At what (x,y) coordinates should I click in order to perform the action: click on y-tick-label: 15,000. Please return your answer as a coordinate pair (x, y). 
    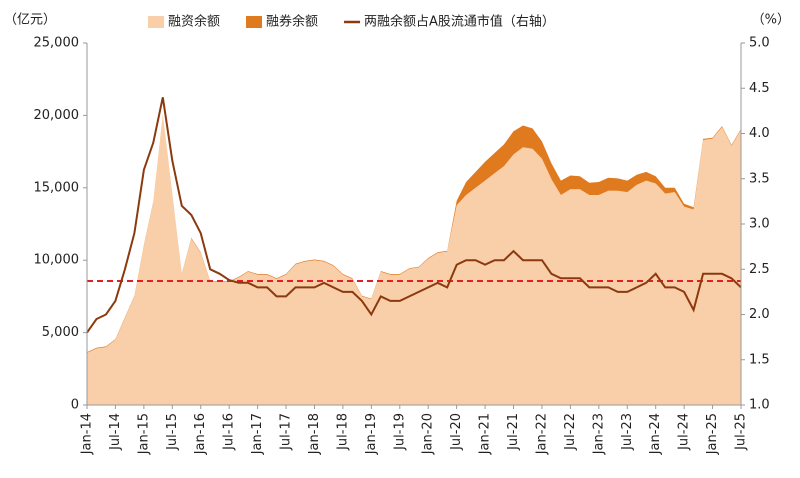
    Looking at the image, I should click on (57, 187).